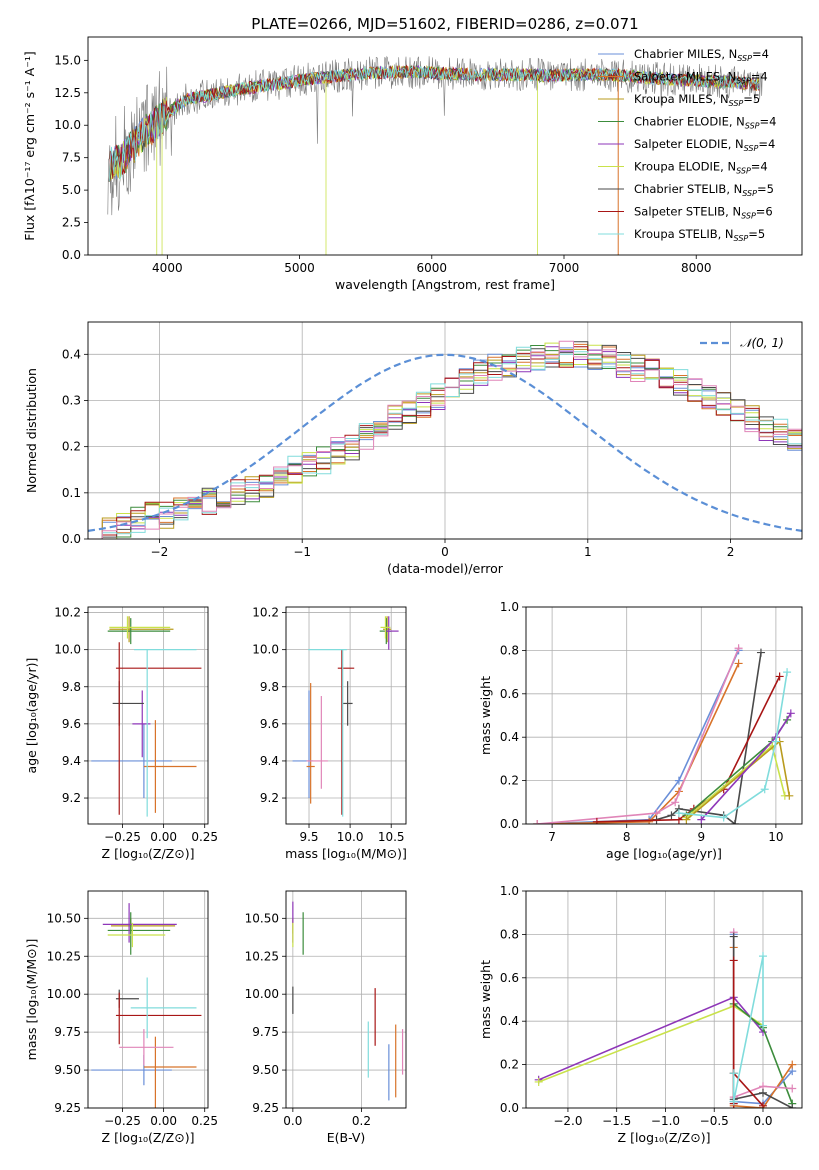 The width and height of the screenshot is (819, 1170). What do you see at coordinates (762, 343) in the screenshot?
I see `legend-label: 𝒩(0, 1)` at bounding box center [762, 343].